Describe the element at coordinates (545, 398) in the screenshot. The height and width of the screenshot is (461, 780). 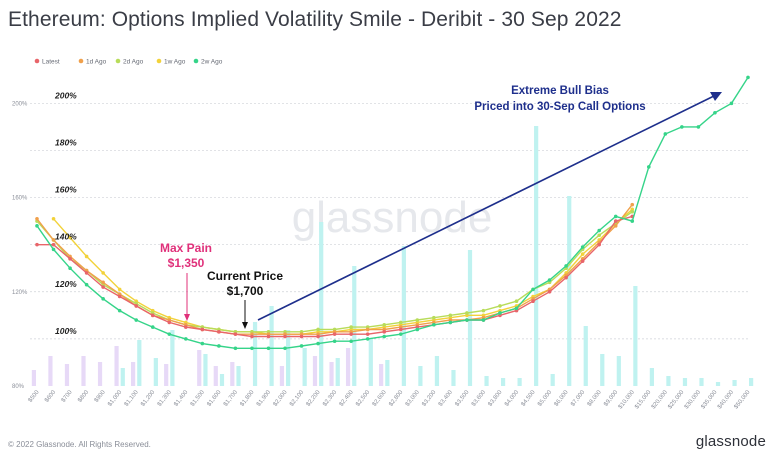
I see `x-tick-label: $5,000` at that location.